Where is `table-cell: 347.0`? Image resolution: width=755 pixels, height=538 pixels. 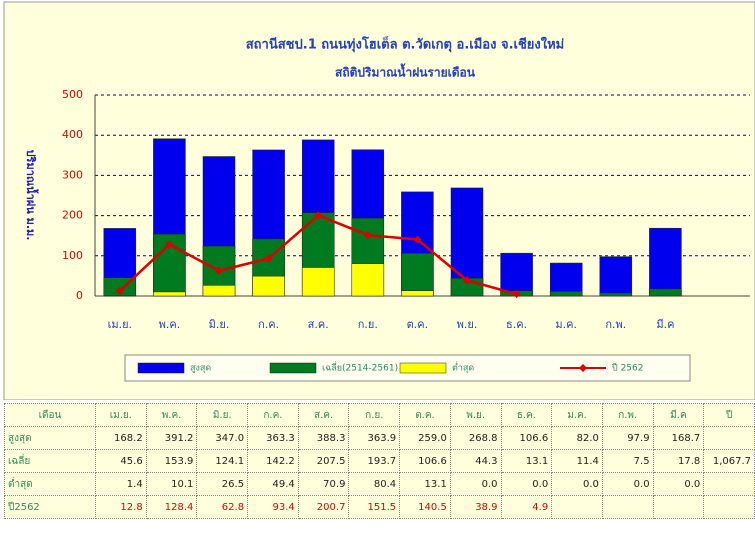
table-cell: 347.0 is located at coordinates (222, 438).